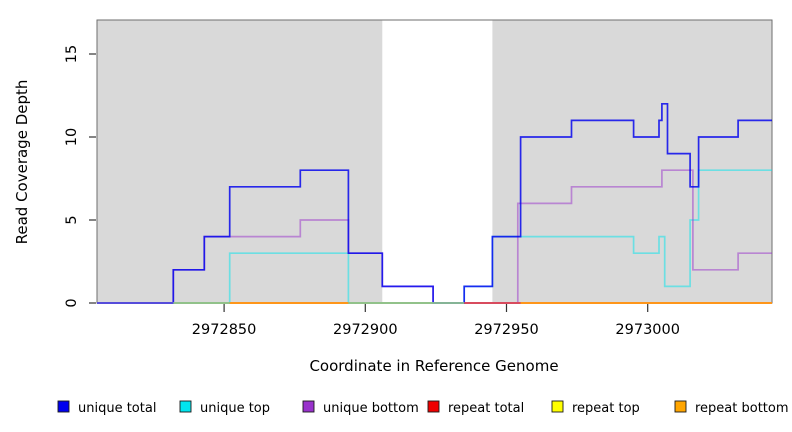  I want to click on legend-item-repeat-total: repeat total, so click(475, 408).